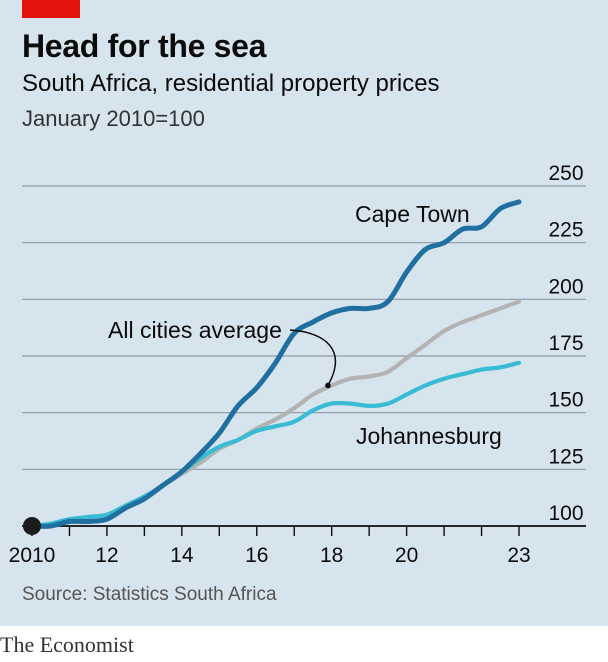 This screenshot has width=608, height=662. I want to click on label-all-cities-average: All cities average, so click(195, 330).